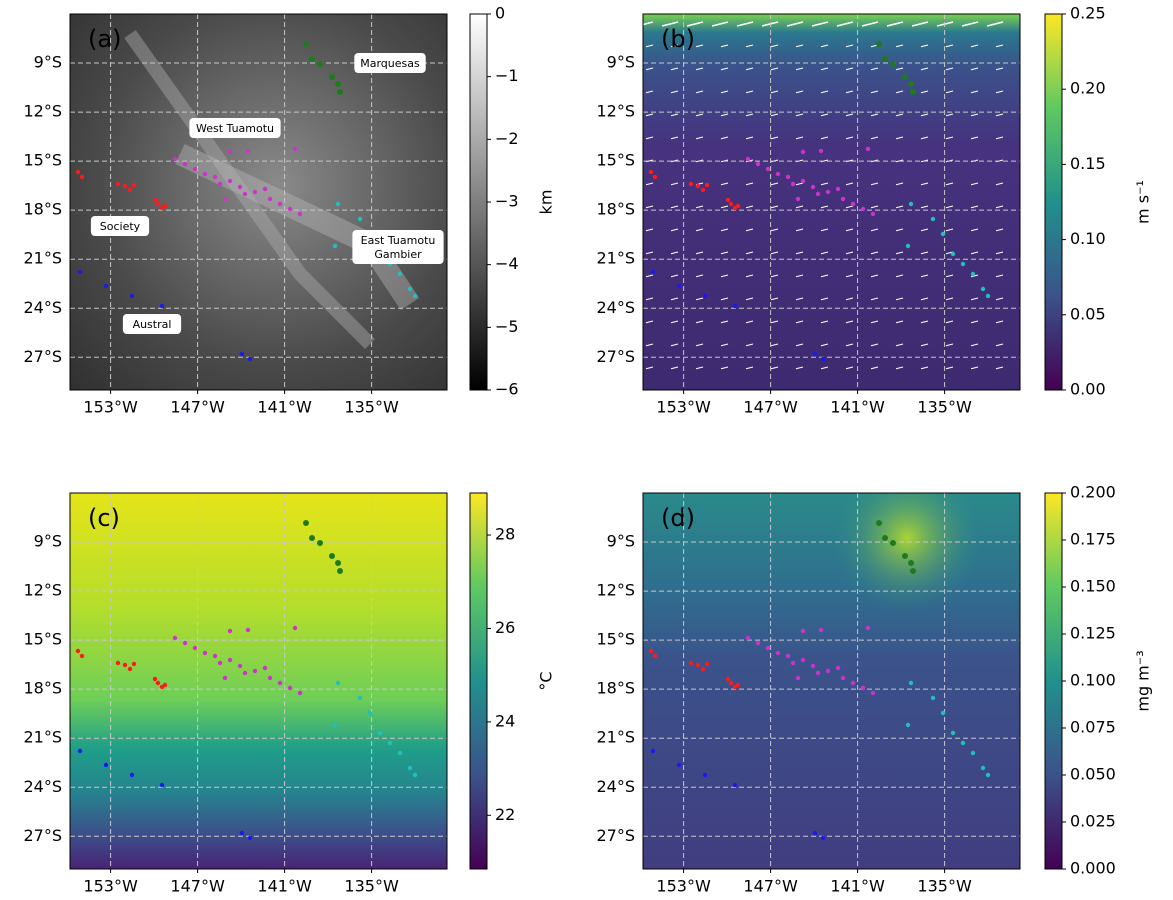  Describe the element at coordinates (110, 886) in the screenshot. I see `lon-tick-label: 153°W` at that location.